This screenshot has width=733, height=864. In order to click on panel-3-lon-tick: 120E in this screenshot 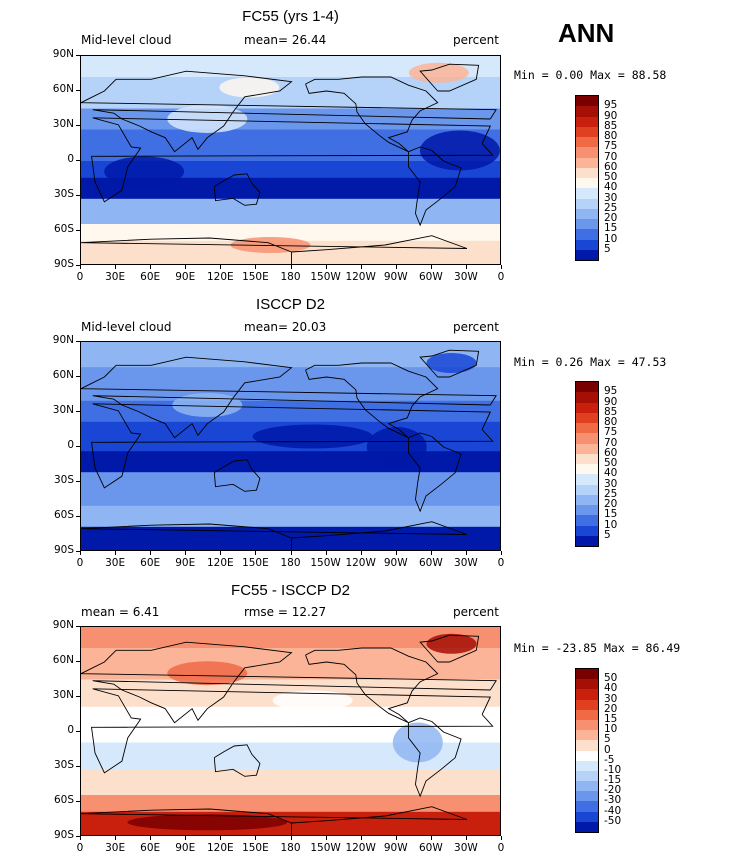, I will do `click(220, 848)`.